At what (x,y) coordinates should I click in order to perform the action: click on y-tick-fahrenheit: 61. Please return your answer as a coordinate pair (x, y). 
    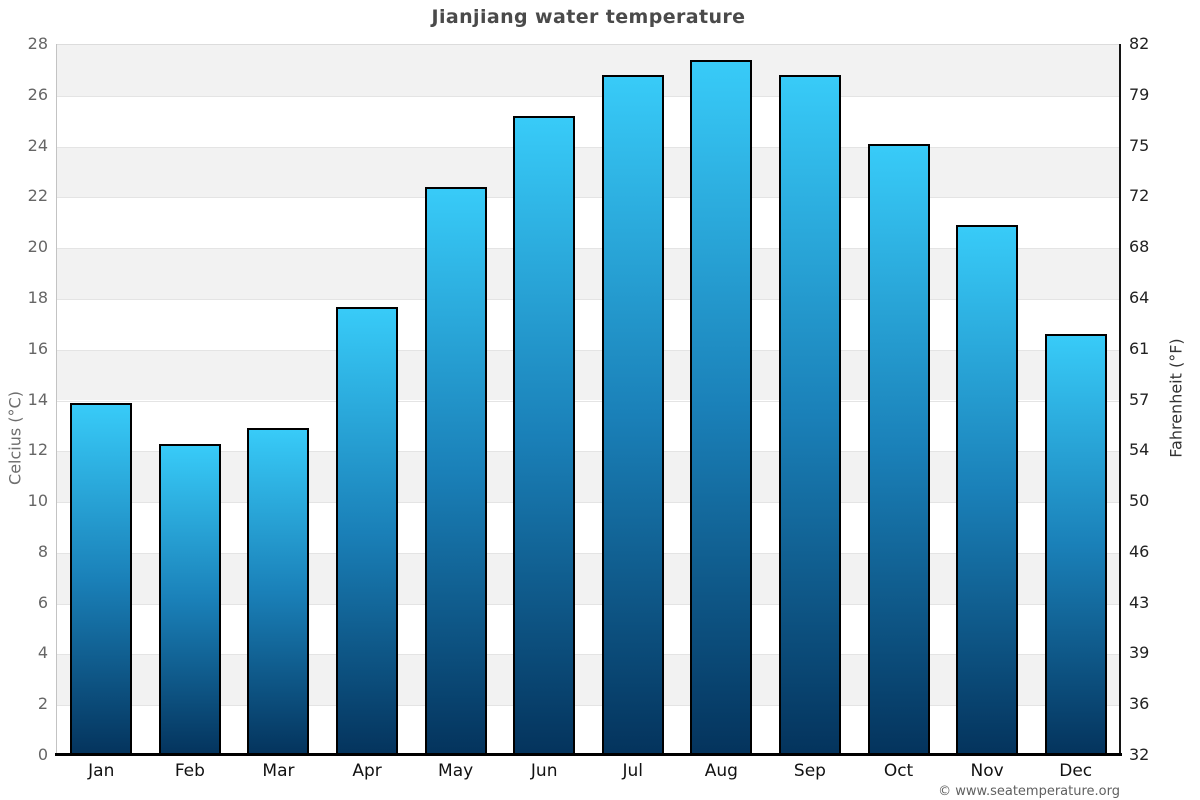
    Looking at the image, I should click on (1139, 348).